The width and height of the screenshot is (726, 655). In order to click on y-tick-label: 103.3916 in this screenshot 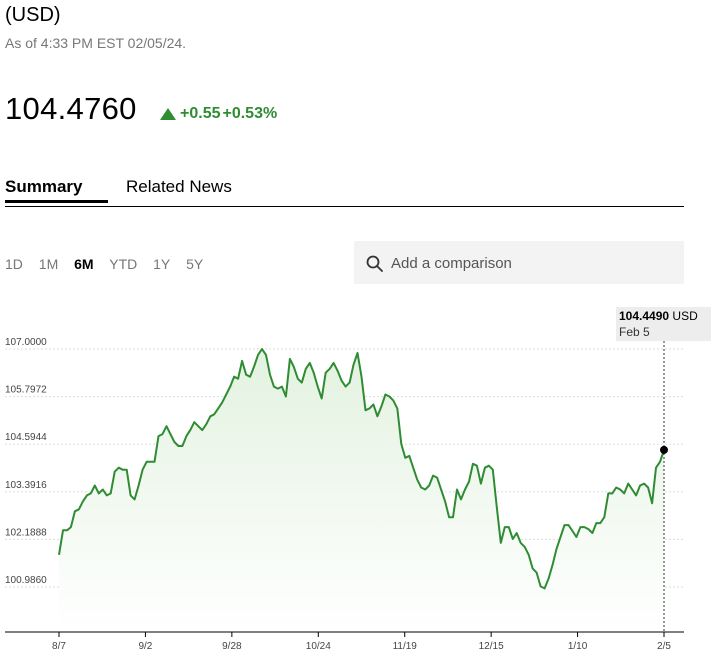, I will do `click(26, 485)`.